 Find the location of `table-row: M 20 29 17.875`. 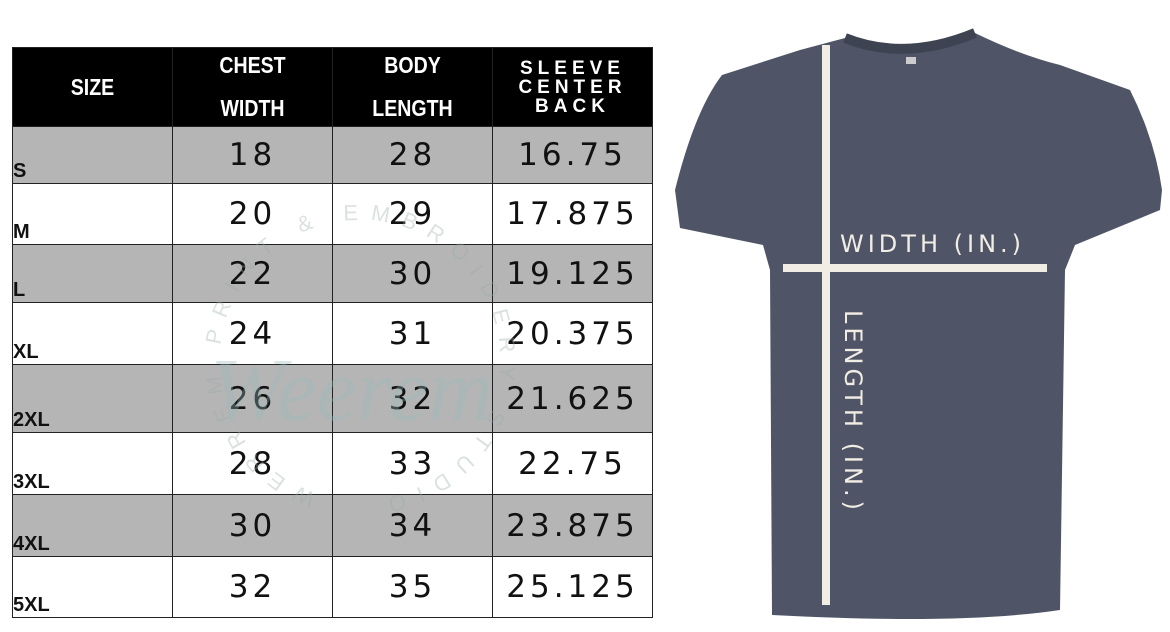

table-row: M 20 29 17.875 is located at coordinates (332, 214).